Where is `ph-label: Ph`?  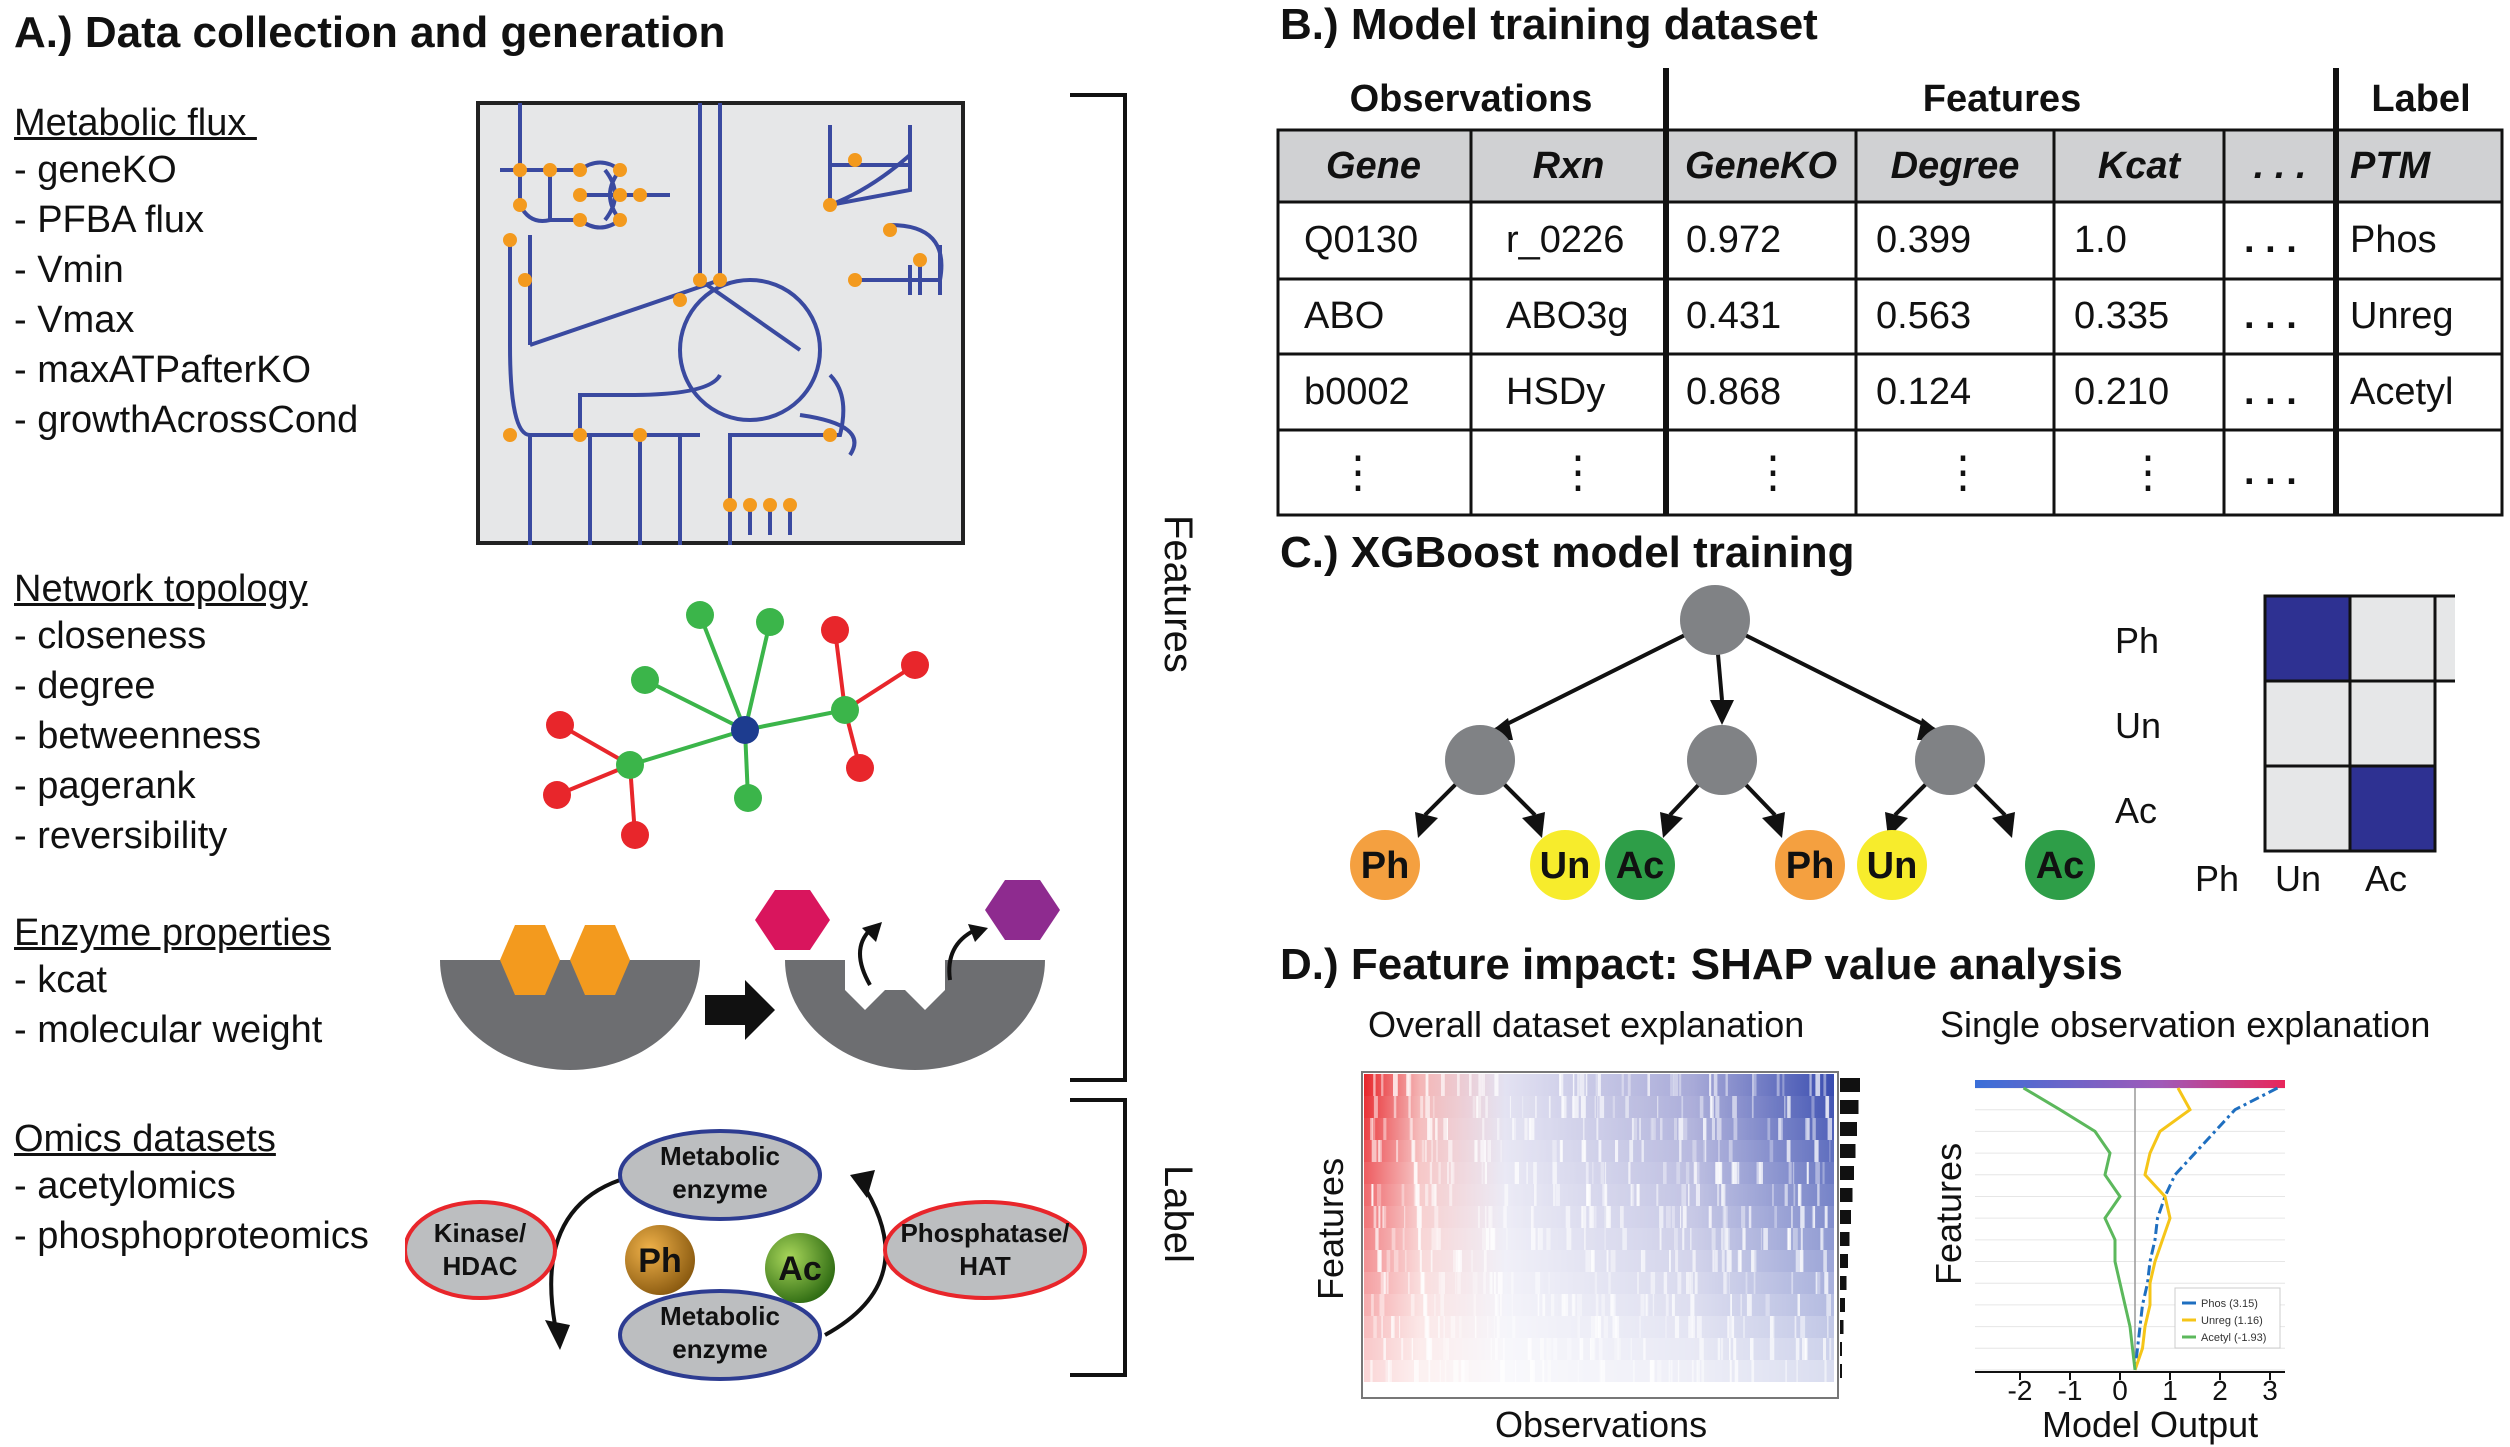
ph-label: Ph is located at coordinates (659, 1261).